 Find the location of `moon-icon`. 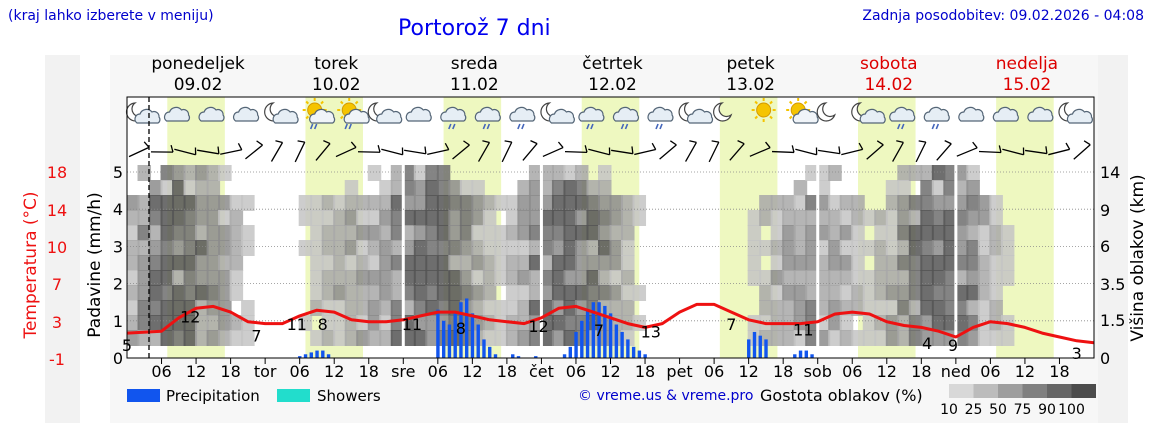

moon-icon is located at coordinates (723, 112).